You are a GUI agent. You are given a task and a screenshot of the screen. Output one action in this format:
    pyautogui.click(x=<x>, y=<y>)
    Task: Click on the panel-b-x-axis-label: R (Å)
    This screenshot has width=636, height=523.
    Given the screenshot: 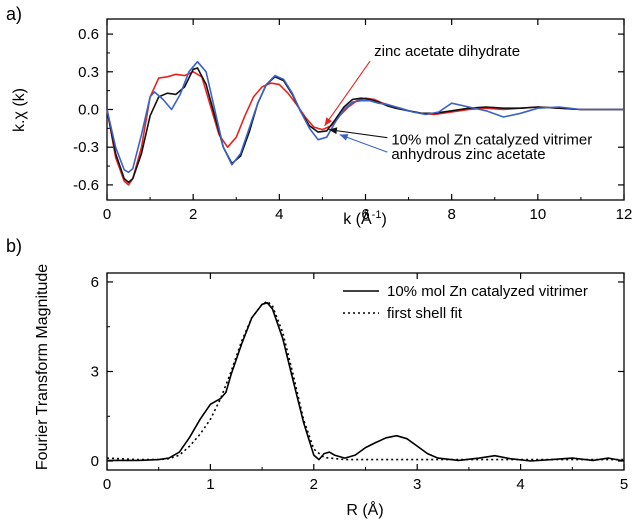 What is the action you would take?
    pyautogui.click(x=364, y=509)
    